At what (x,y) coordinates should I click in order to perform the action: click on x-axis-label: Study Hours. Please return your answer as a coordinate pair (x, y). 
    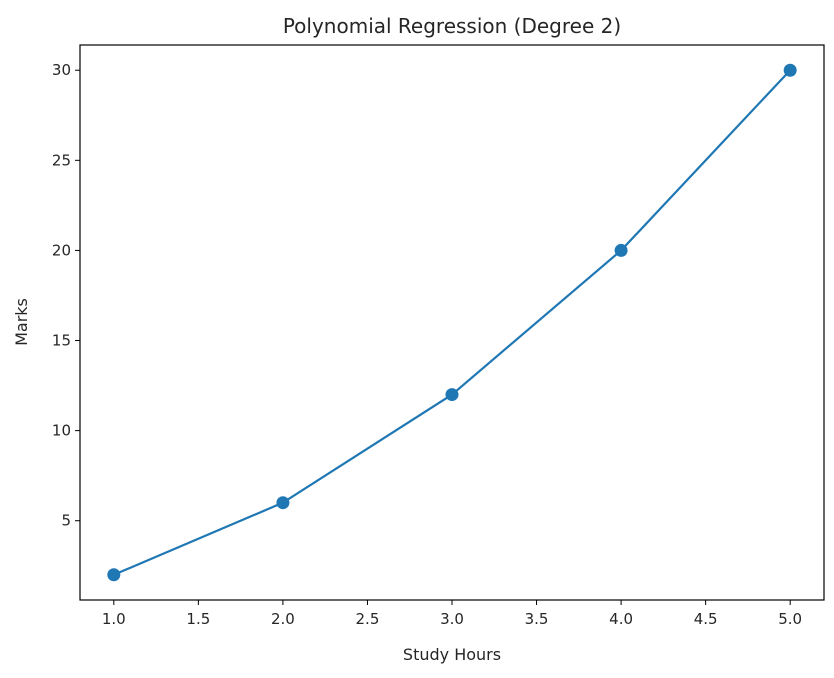
    Looking at the image, I should click on (452, 654).